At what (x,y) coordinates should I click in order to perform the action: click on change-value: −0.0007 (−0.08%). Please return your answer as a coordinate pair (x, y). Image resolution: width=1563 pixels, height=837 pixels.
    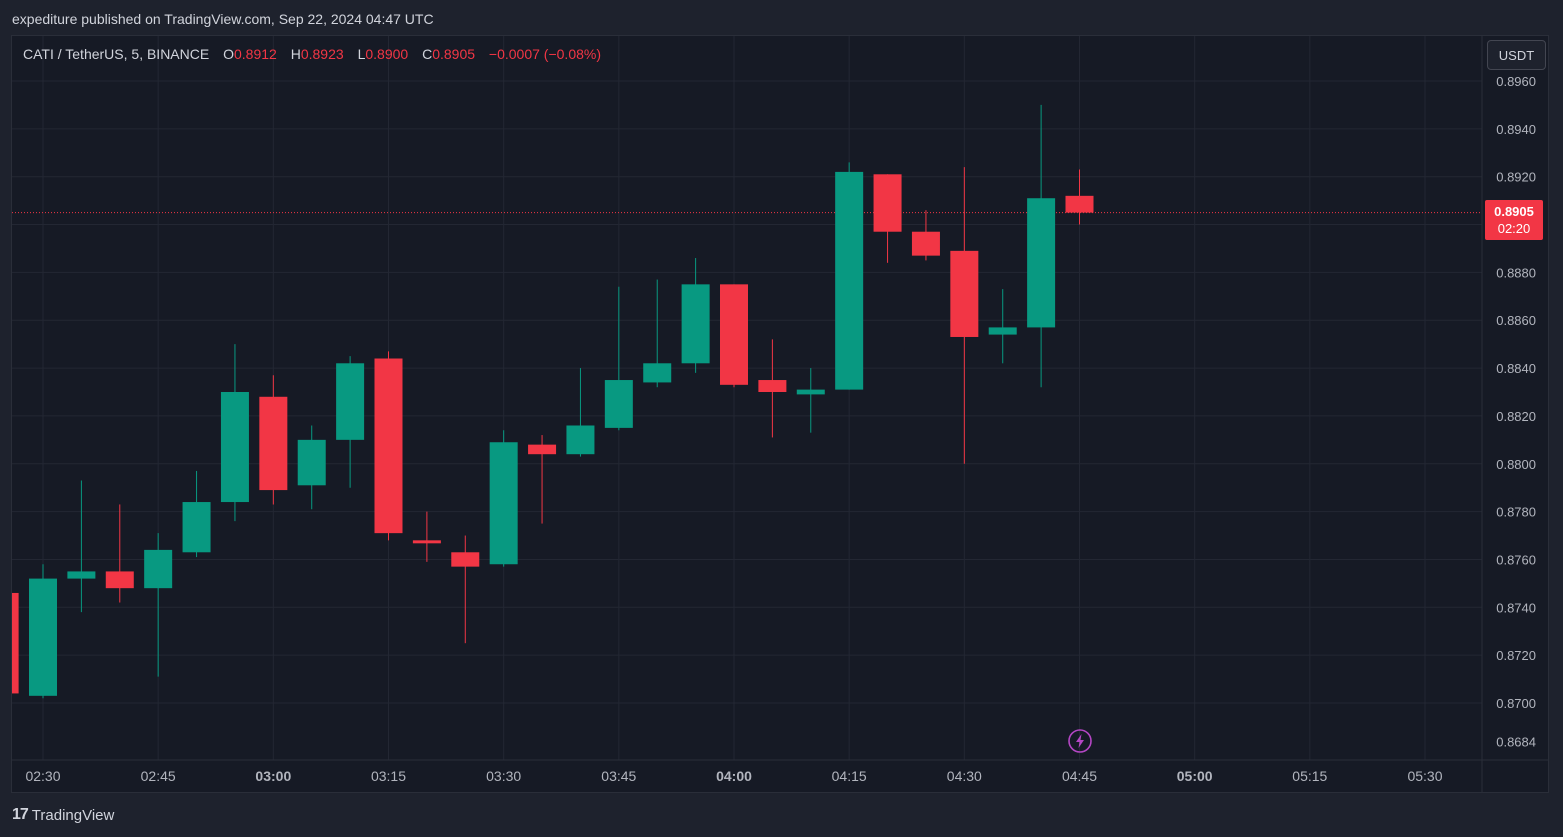
    Looking at the image, I should click on (545, 54).